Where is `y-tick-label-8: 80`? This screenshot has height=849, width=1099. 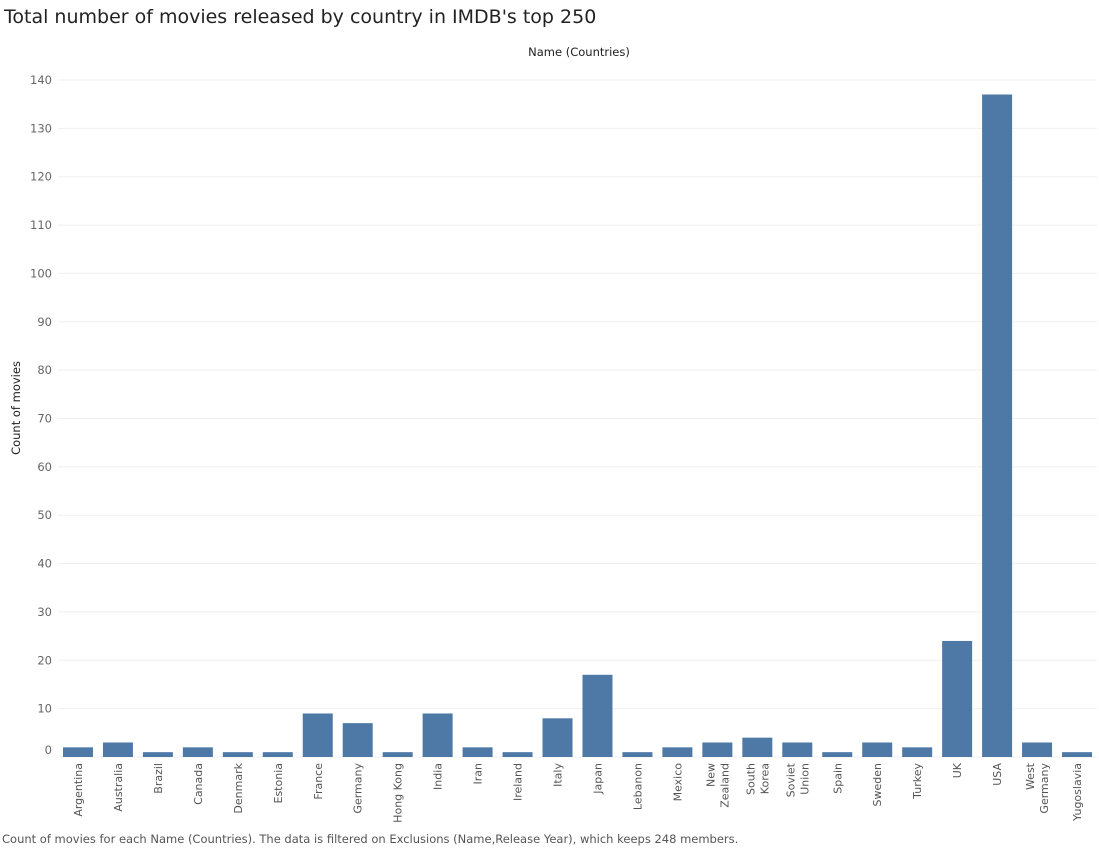 y-tick-label-8: 80 is located at coordinates (44, 370).